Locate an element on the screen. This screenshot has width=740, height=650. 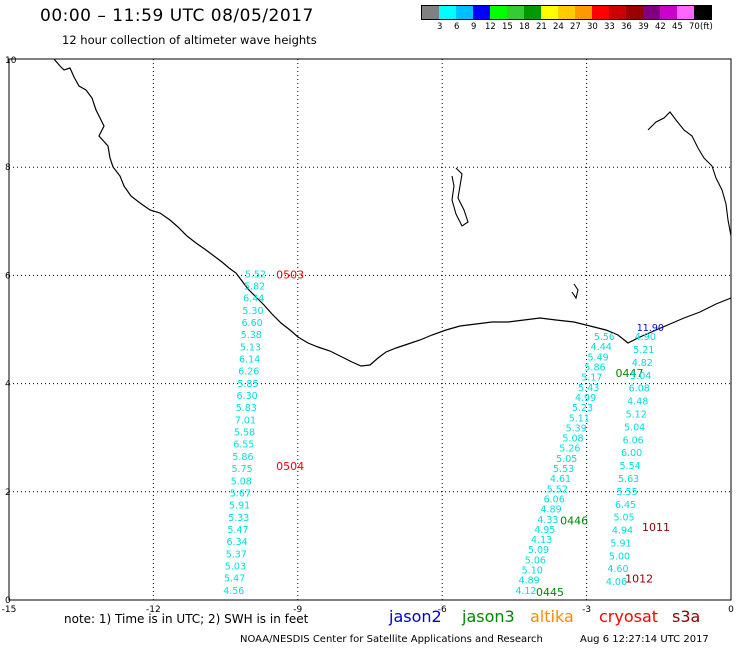
color-scale-label: 70 is located at coordinates (694, 27).